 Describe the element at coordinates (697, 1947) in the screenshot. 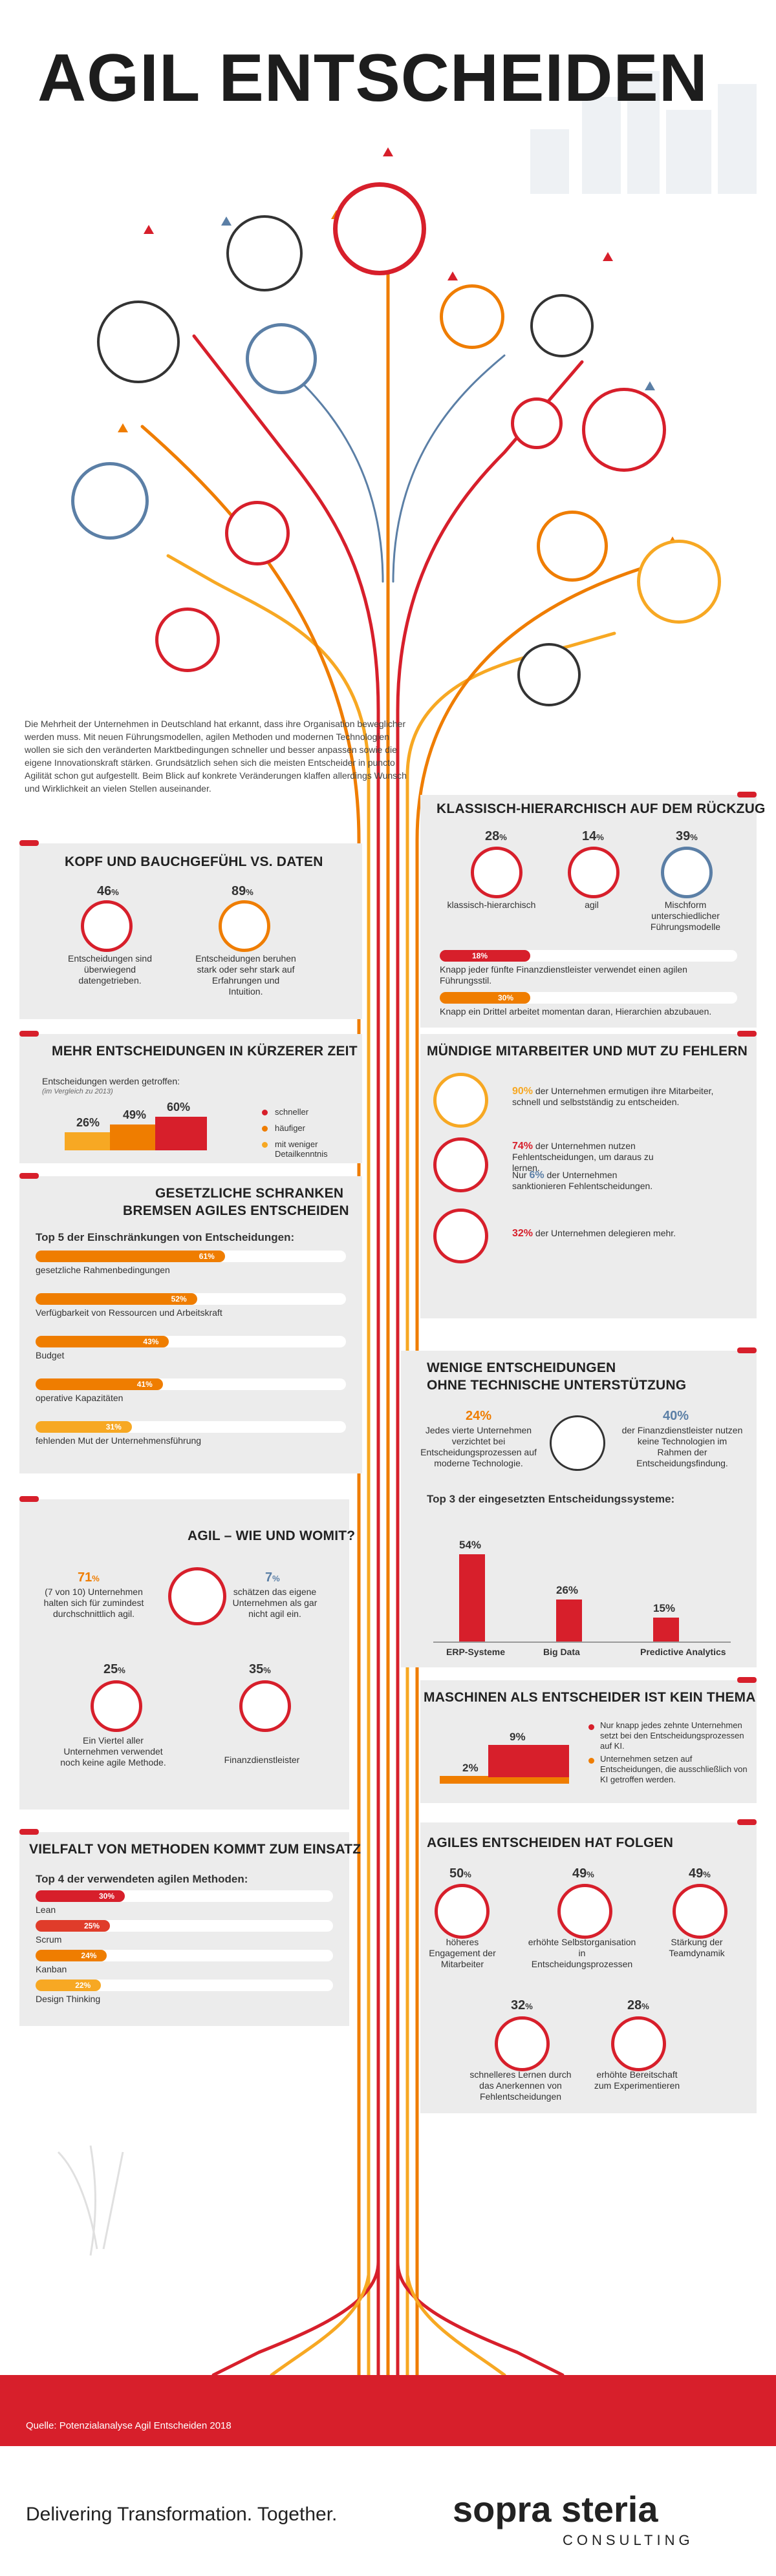

I see `stat-label: Stärkung der Teamdynamik` at that location.